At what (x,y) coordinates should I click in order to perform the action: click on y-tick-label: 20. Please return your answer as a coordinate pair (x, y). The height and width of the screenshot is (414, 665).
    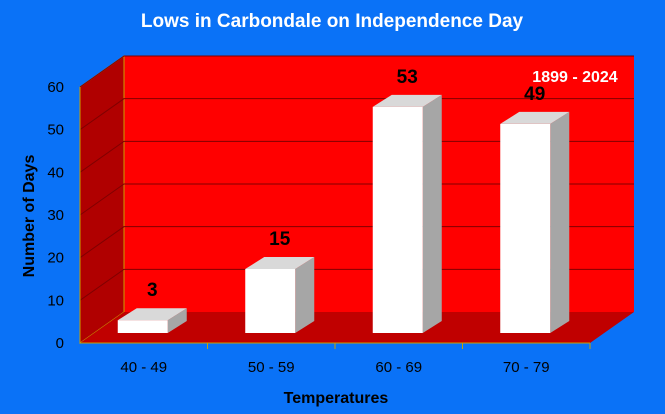
    Looking at the image, I should click on (55, 258).